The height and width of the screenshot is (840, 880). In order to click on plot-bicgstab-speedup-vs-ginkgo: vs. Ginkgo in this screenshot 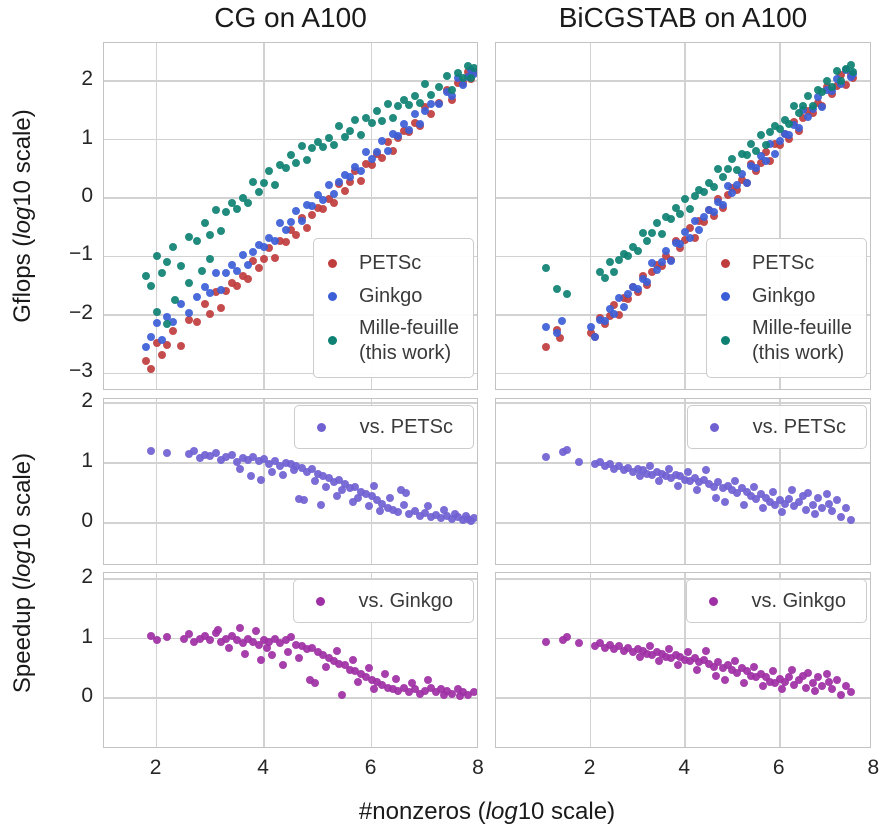, I will do `click(683, 660)`.